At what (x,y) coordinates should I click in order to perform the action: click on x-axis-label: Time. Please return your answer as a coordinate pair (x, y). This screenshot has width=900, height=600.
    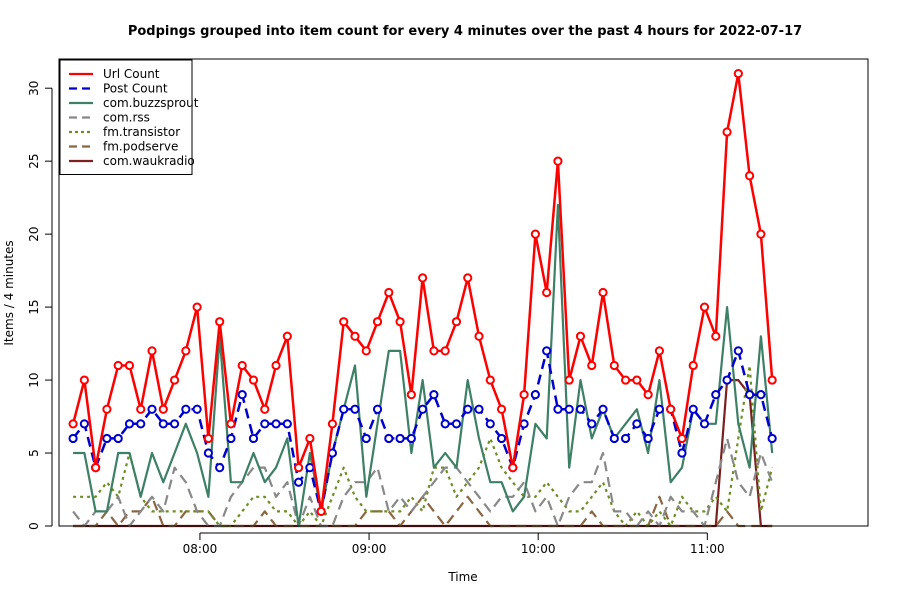
    Looking at the image, I should click on (462, 577).